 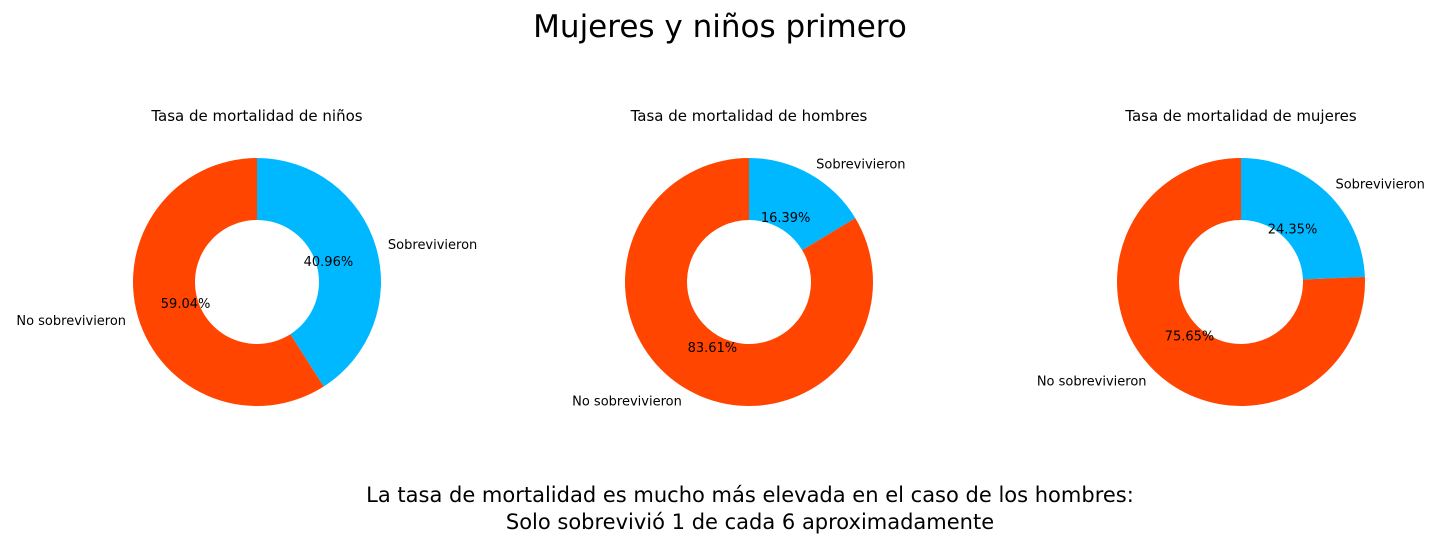 I want to click on percent-label: 75.65%, so click(x=1190, y=337).